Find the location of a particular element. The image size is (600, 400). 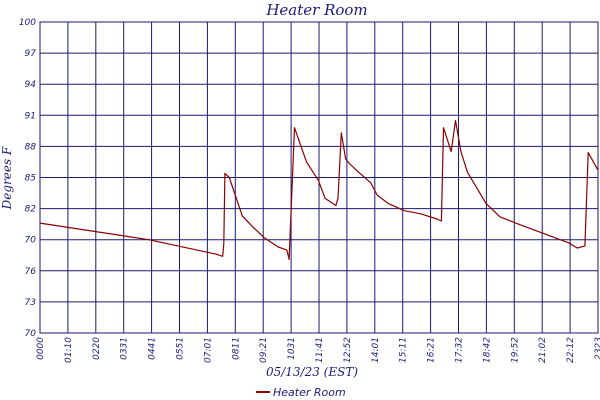

y-tick-label: 88 is located at coordinates (31, 147).